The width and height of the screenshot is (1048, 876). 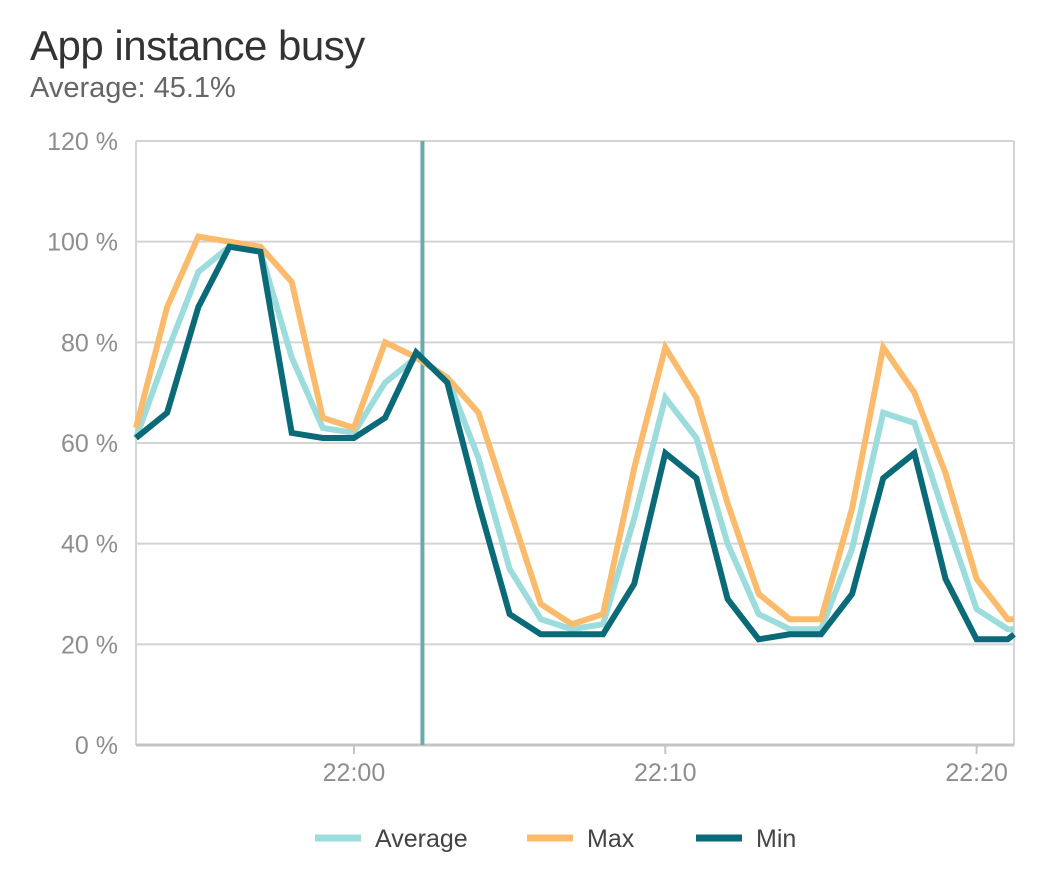 I want to click on legend: Average Max Min, so click(x=555, y=839).